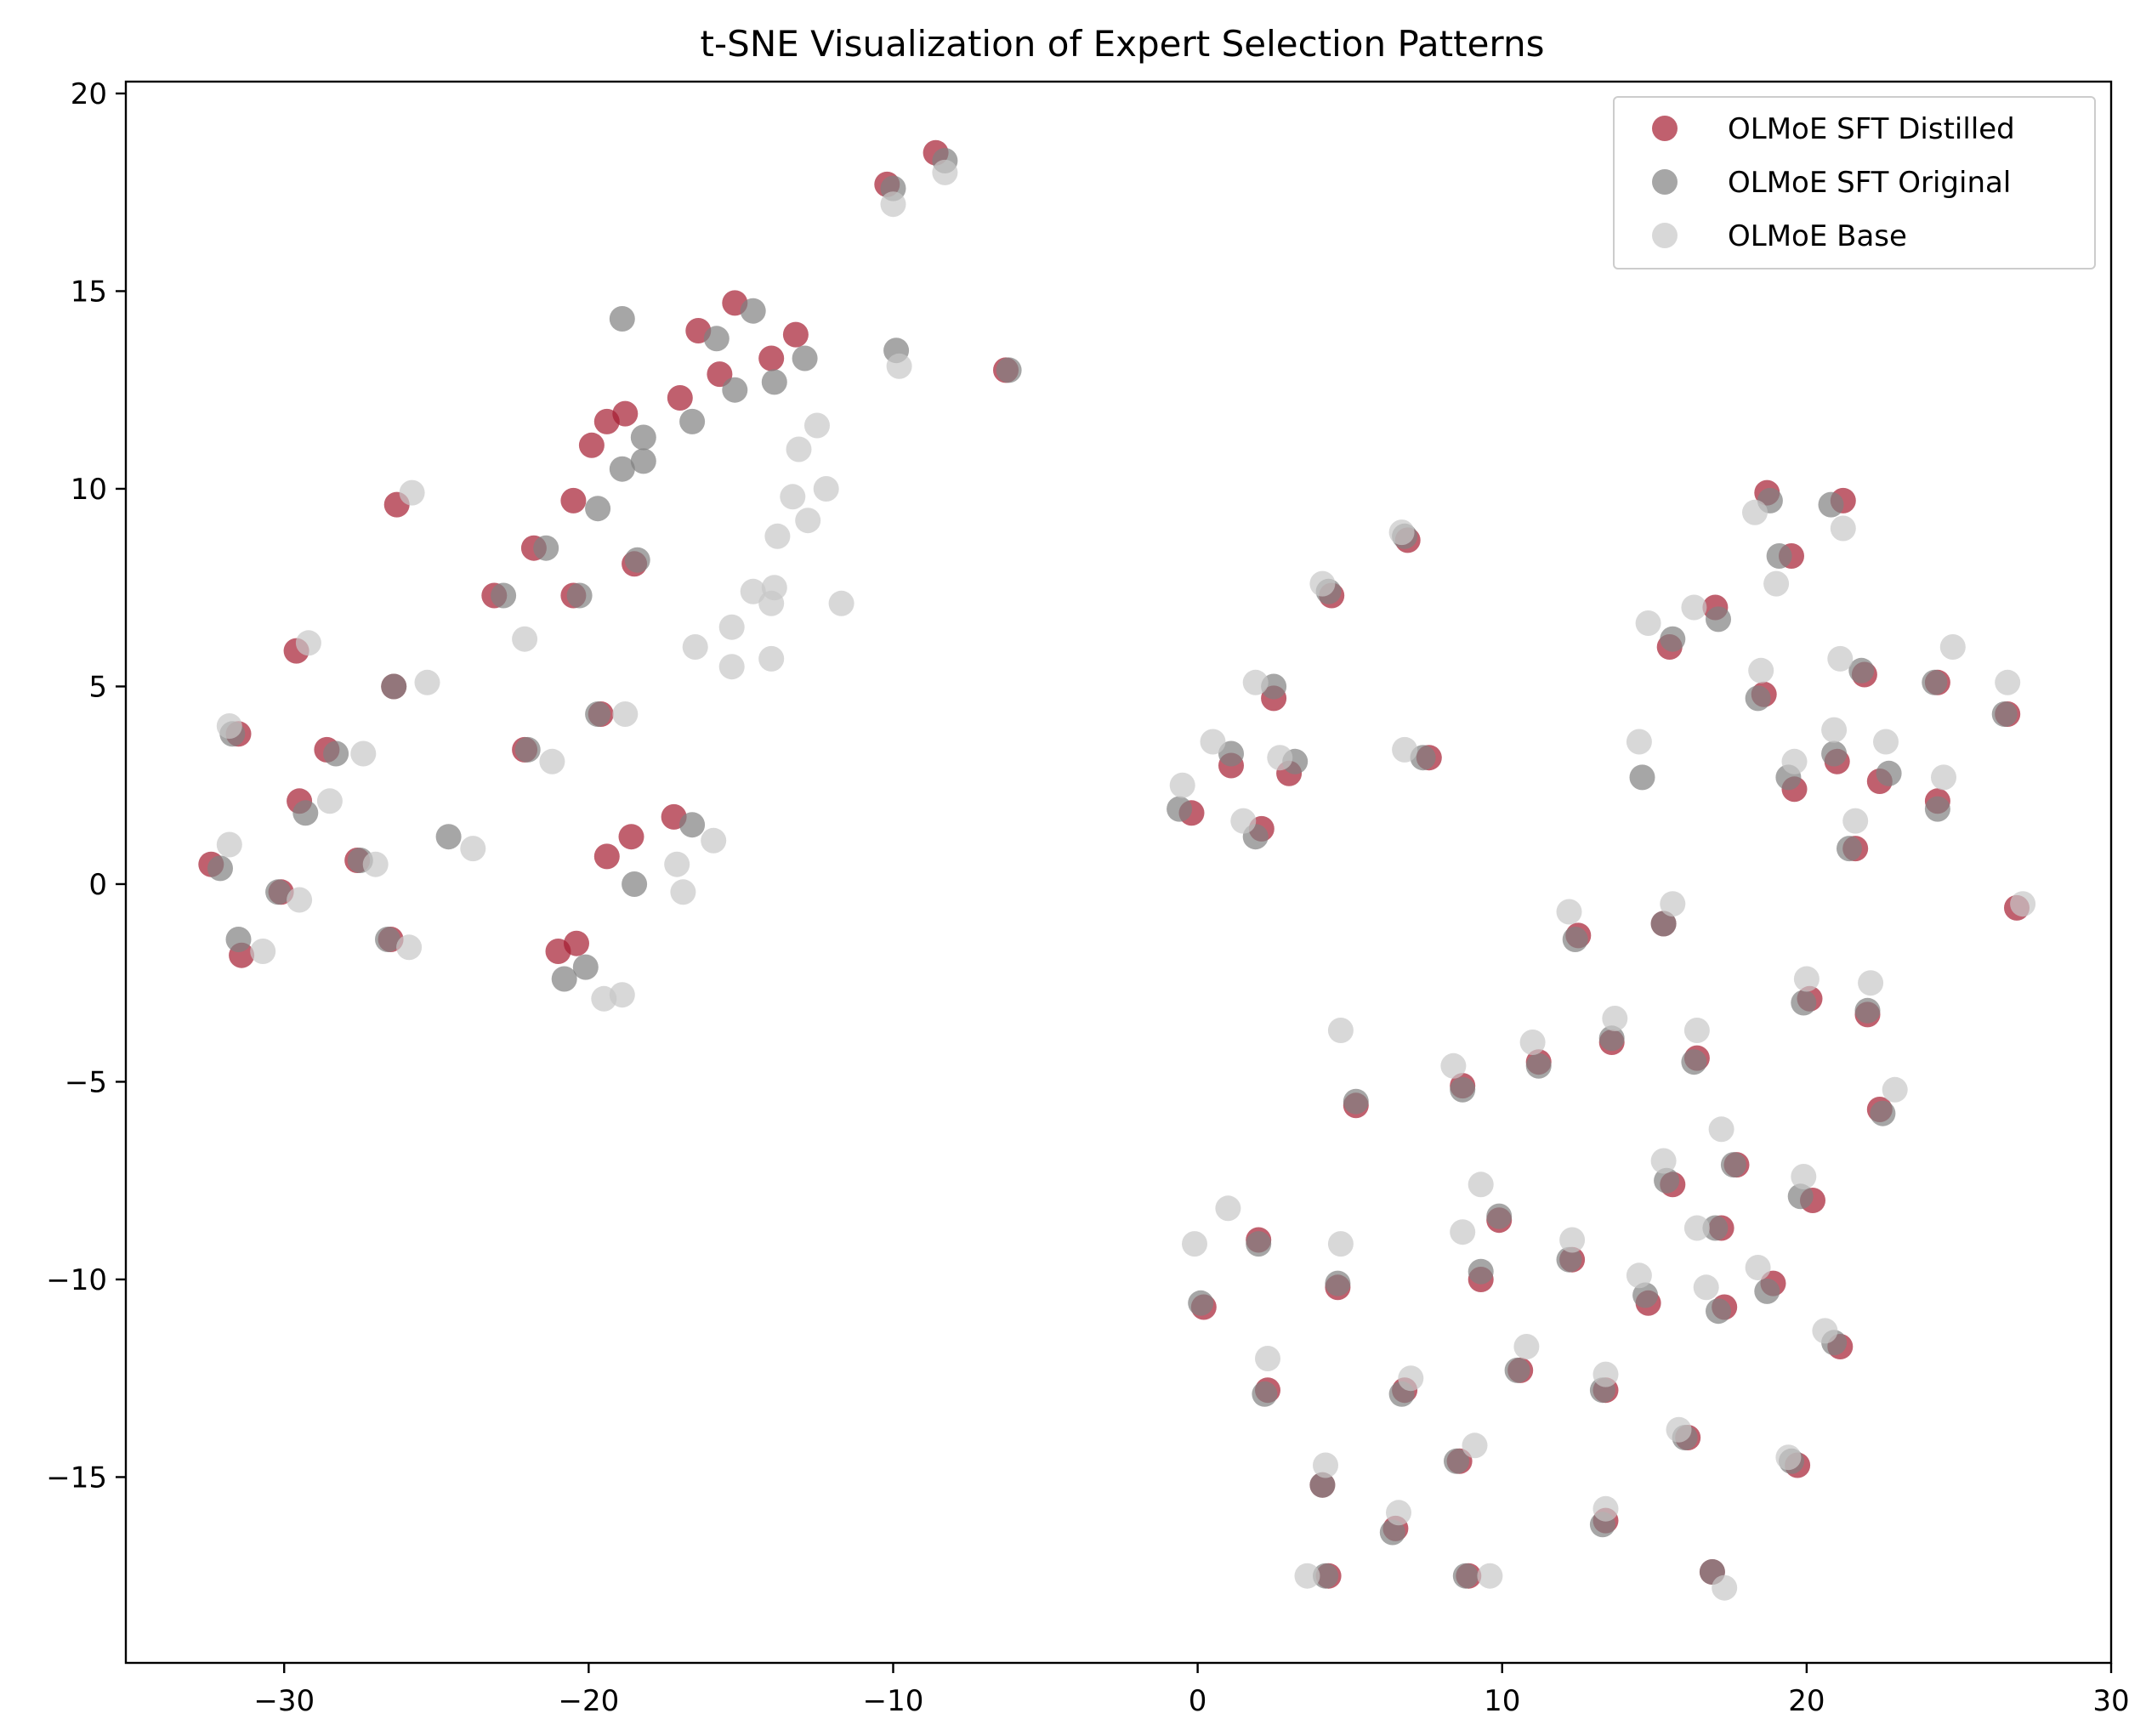 The height and width of the screenshot is (1736, 2146). I want to click on x-tick-label: 20, so click(1807, 1701).